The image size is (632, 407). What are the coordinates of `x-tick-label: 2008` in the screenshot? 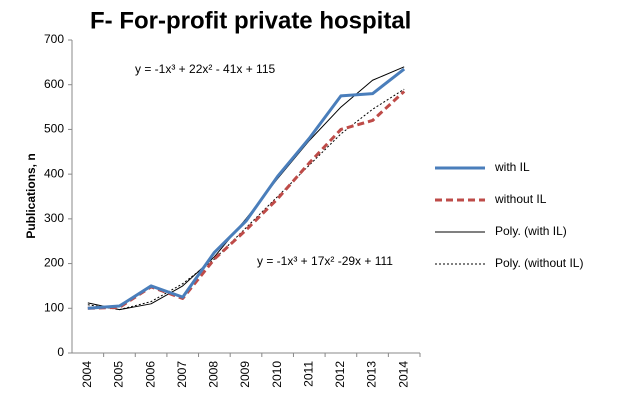 It's located at (214, 374).